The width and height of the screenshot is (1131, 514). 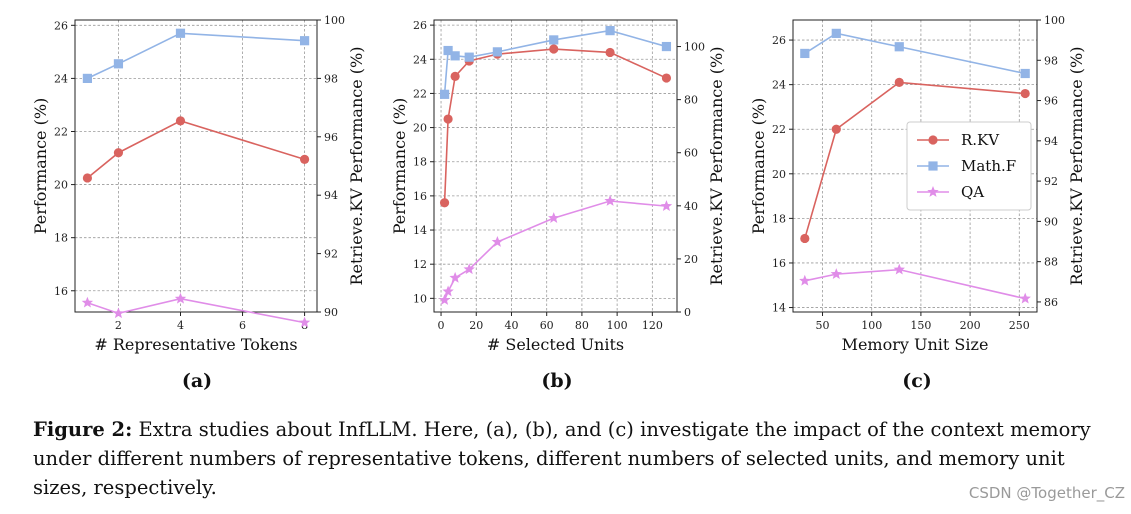 What do you see at coordinates (917, 381) in the screenshot?
I see `panel-label-c: (c)` at bounding box center [917, 381].